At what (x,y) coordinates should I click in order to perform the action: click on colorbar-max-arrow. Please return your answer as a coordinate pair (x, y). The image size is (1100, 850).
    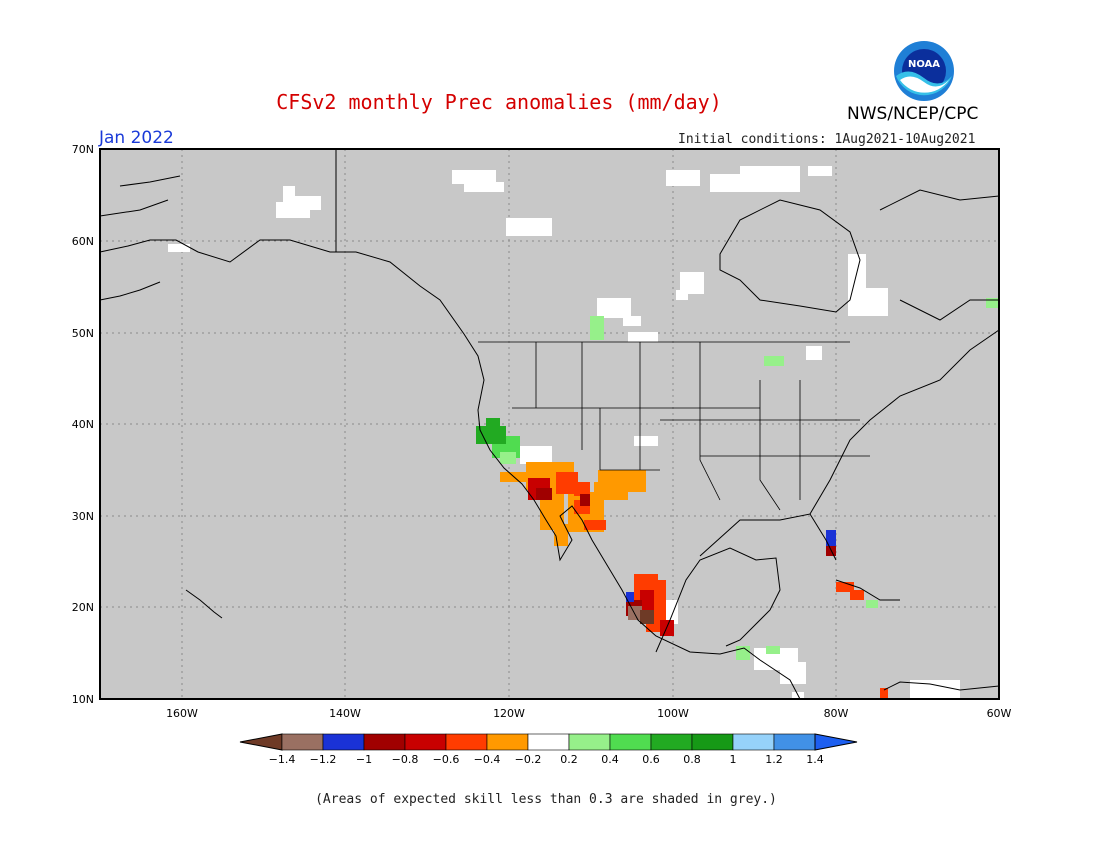
    Looking at the image, I should click on (836, 742).